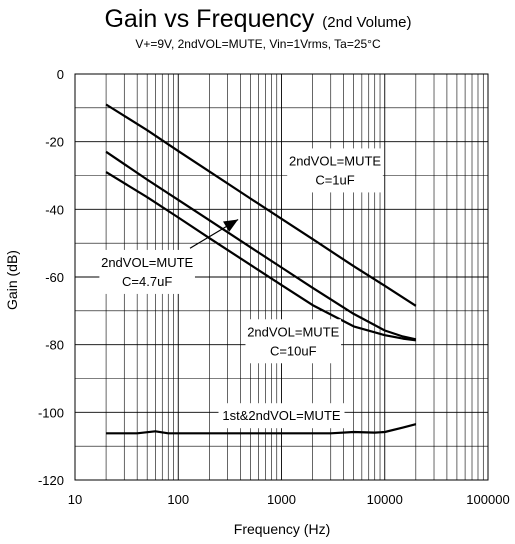 Image resolution: width=515 pixels, height=544 pixels. I want to click on annotation-label: 1st&2ndVOL=MUTE, so click(281, 415).